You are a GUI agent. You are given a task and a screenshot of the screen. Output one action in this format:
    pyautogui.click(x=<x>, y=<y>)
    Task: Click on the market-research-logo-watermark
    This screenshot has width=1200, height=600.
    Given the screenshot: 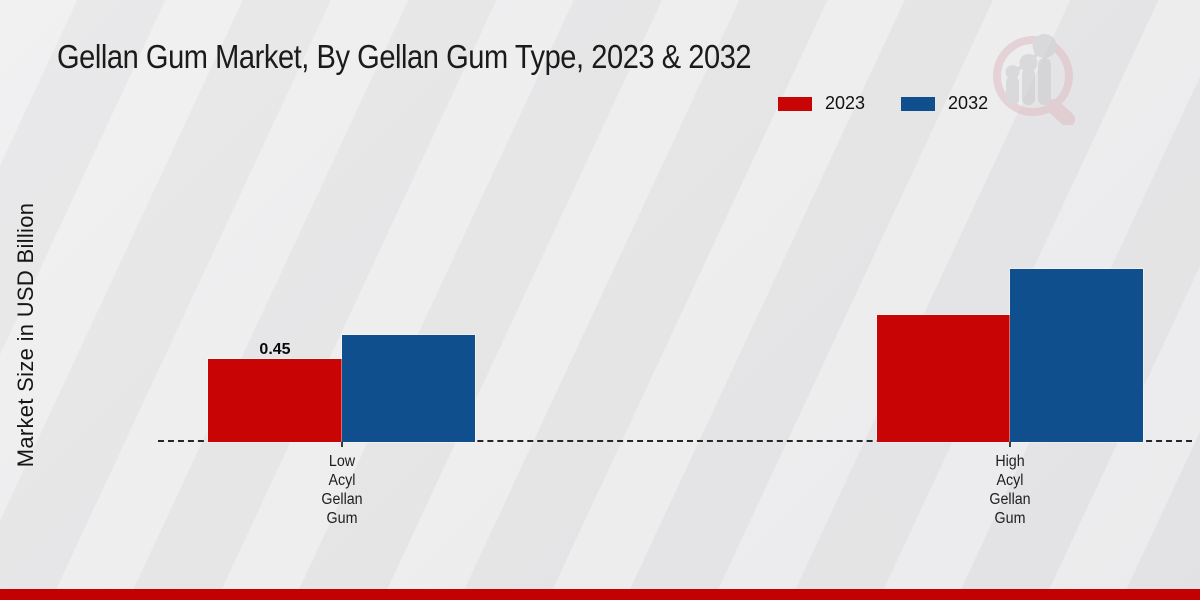 What is the action you would take?
    pyautogui.click(x=1034, y=79)
    